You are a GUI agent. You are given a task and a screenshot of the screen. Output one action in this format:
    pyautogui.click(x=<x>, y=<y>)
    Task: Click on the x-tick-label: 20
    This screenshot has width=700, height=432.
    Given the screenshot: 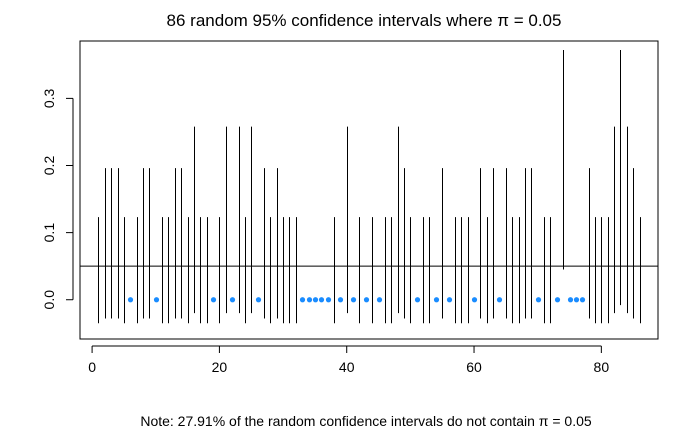 What is the action you would take?
    pyautogui.click(x=220, y=367)
    